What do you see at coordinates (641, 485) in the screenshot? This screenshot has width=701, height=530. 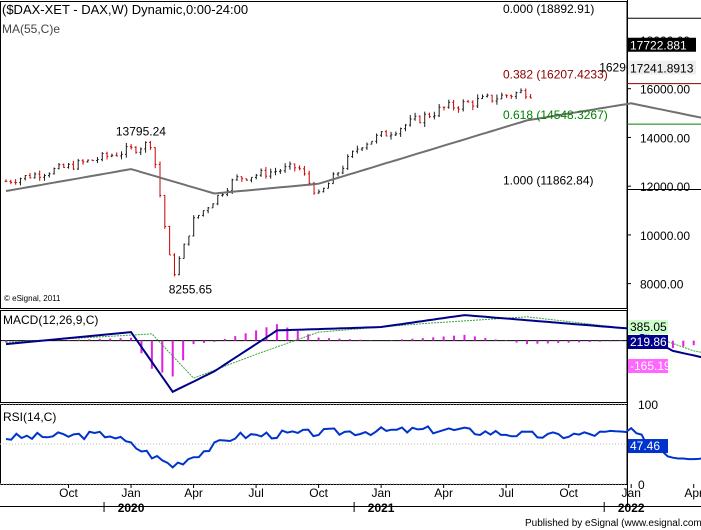 I see `rsi-tick-label: 0` at bounding box center [641, 485].